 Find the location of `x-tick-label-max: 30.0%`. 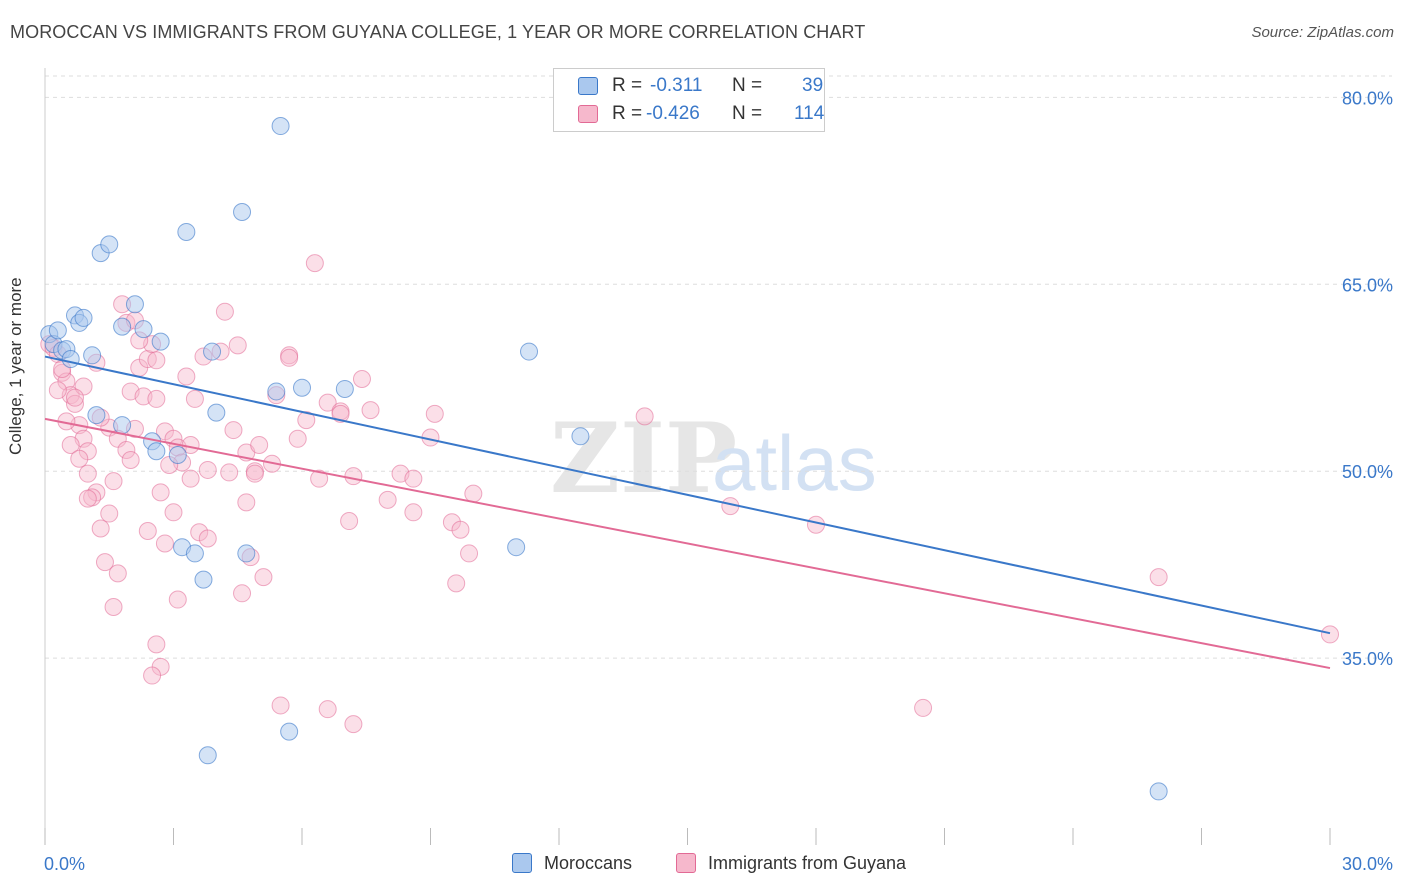

x-tick-label-max: 30.0% is located at coordinates (1367, 864).